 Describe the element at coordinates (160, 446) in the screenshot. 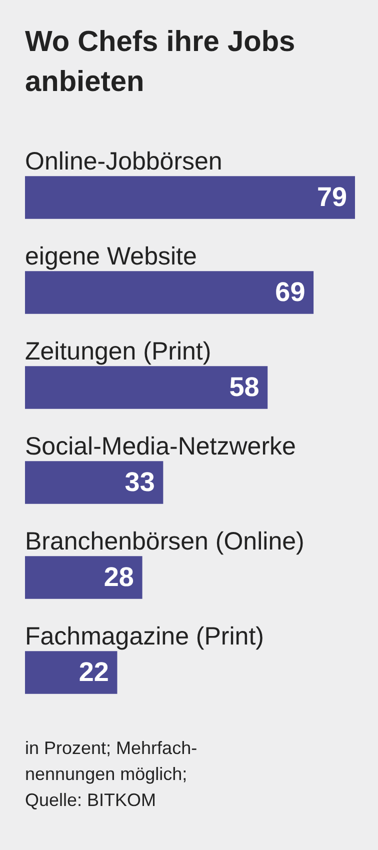

I see `y-tick-label: Social-Media-Netzwerke` at that location.